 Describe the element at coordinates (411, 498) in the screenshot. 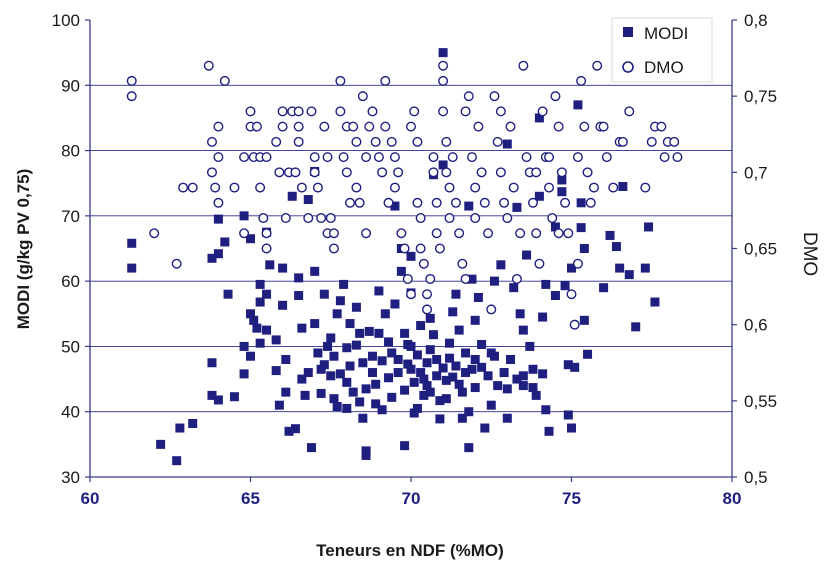

I see `x-tick-label-70: 70` at that location.